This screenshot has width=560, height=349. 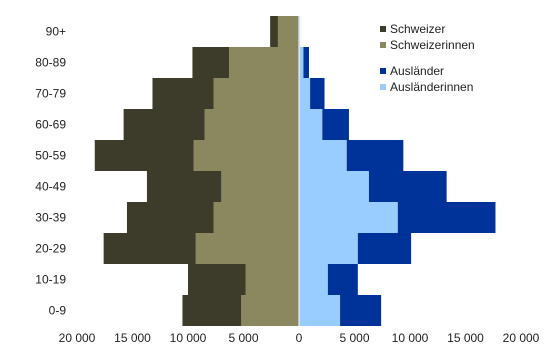 What do you see at coordinates (301, 62) in the screenshot?
I see `bar-ausländerinnen-80-89` at bounding box center [301, 62].